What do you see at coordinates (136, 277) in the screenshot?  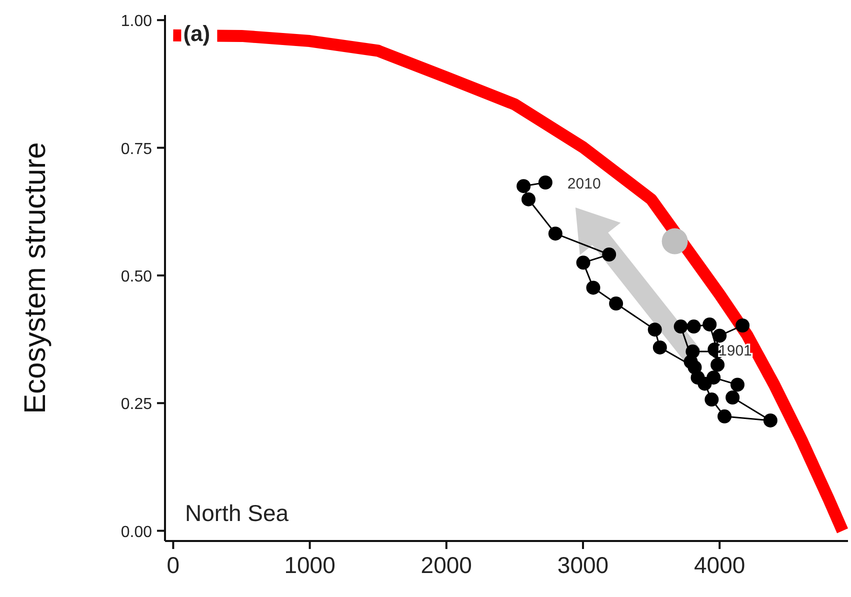 I see `y-tick-label: 0.50` at bounding box center [136, 277].